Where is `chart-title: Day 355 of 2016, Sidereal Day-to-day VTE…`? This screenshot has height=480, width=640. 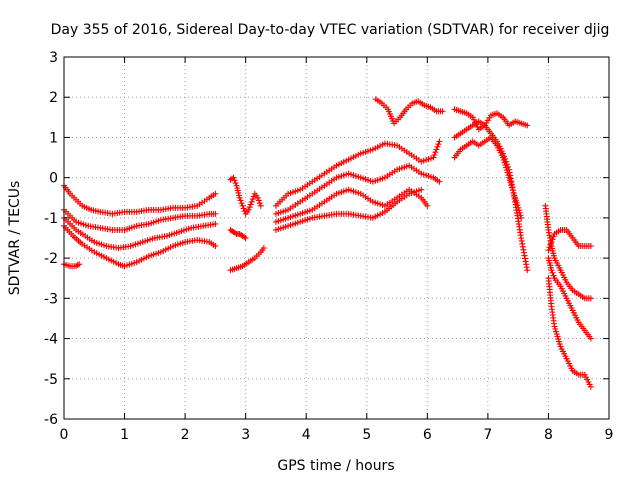 chart-title: Day 355 of 2016, Sidereal Day-to-day VTE… is located at coordinates (330, 30).